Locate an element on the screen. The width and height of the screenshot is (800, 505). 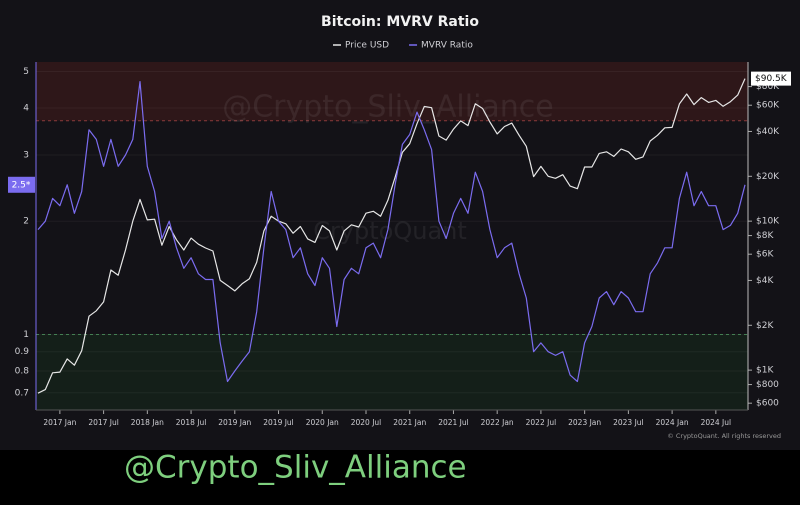
legend-label: MVRV Ratio is located at coordinates (447, 46).